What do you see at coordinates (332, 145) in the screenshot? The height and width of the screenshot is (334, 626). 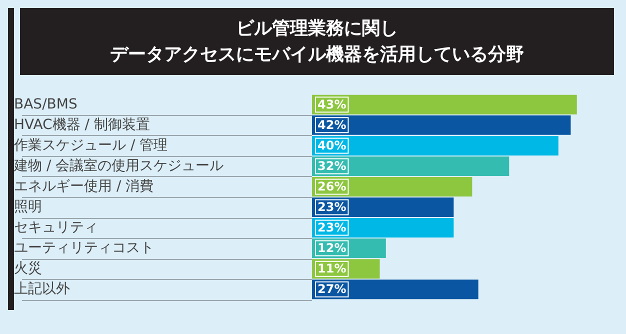 I see `data-label: 40%` at bounding box center [332, 145].